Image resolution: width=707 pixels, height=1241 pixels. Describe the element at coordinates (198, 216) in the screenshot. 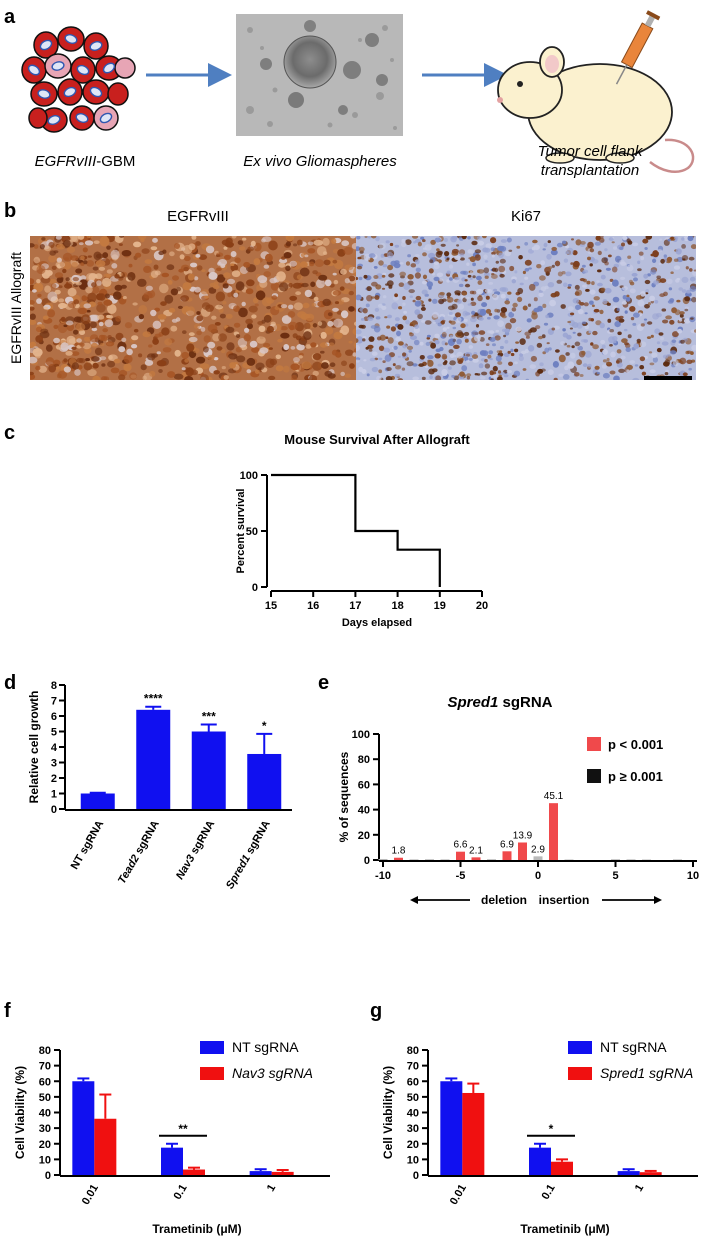

I see `ihc-col-title-egfrviii: EGFRvIII` at that location.